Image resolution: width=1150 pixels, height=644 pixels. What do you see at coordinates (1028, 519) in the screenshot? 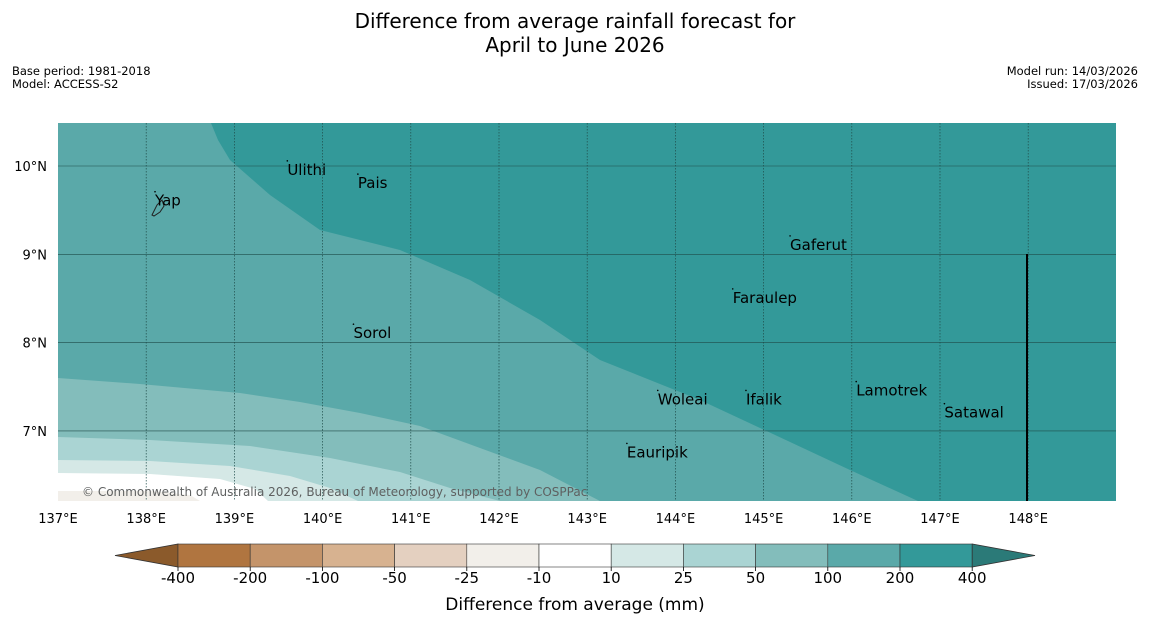
I see `lon-tick-label: 148°E` at bounding box center [1028, 519].